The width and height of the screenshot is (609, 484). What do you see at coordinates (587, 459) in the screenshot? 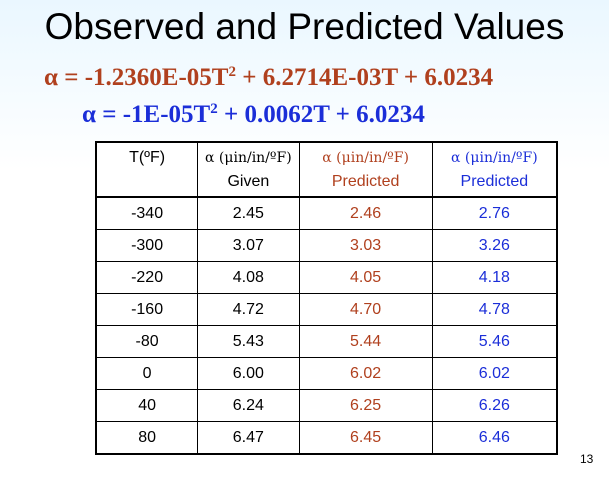
I see `slide-number: 13` at bounding box center [587, 459].